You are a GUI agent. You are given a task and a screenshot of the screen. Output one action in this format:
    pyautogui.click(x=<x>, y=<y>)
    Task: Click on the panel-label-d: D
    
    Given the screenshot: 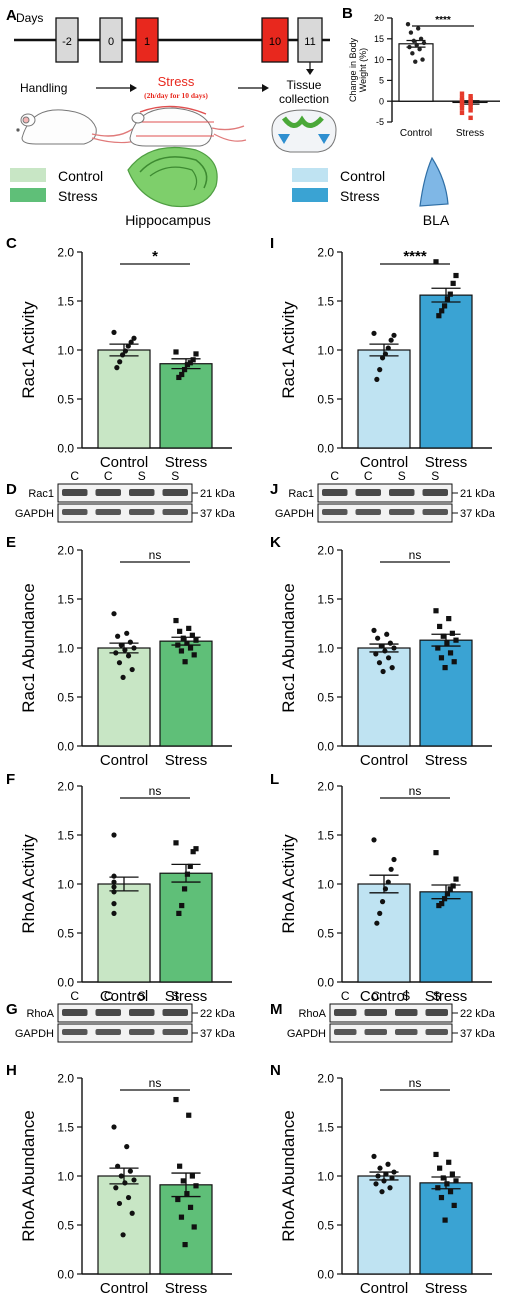 What is the action you would take?
    pyautogui.click(x=11, y=489)
    